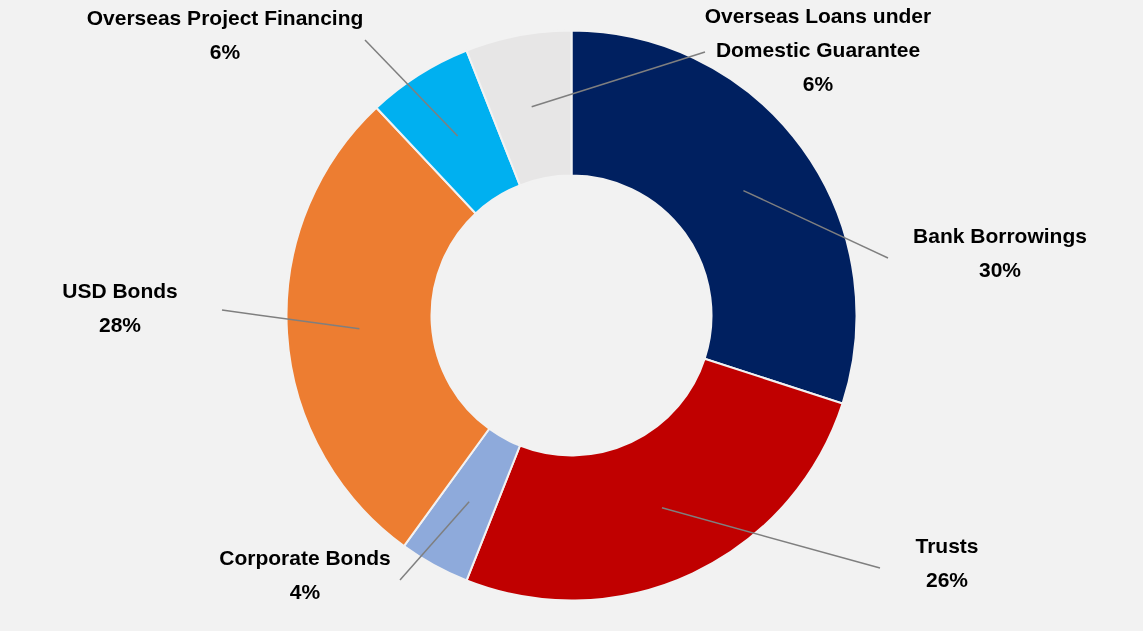  I want to click on data-label: 4%, so click(305, 591).